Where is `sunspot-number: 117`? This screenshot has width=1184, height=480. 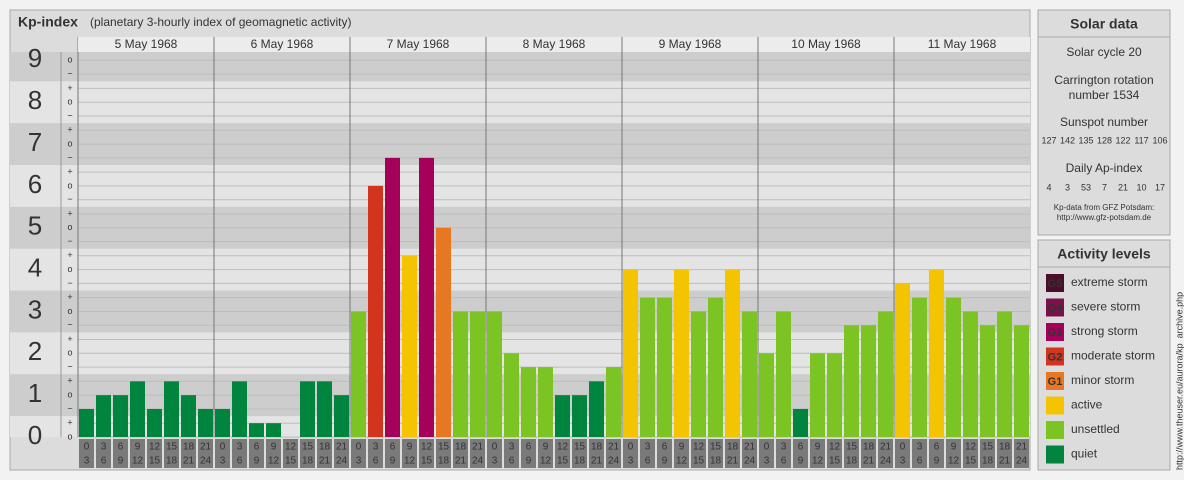 sunspot-number: 117 is located at coordinates (1141, 140).